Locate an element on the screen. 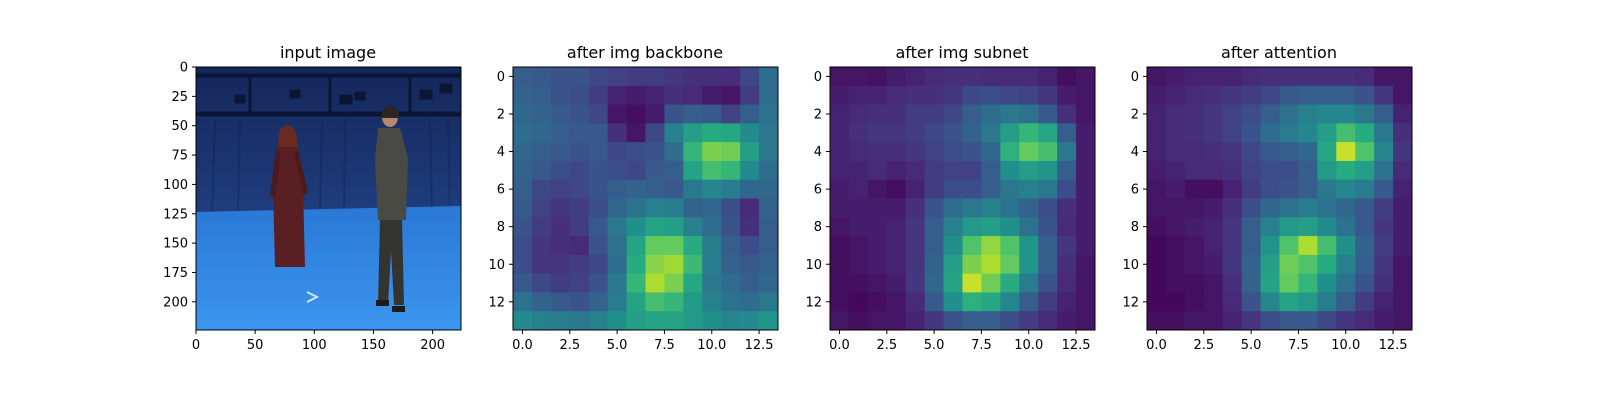  x-tick-label: 0 is located at coordinates (196, 345).